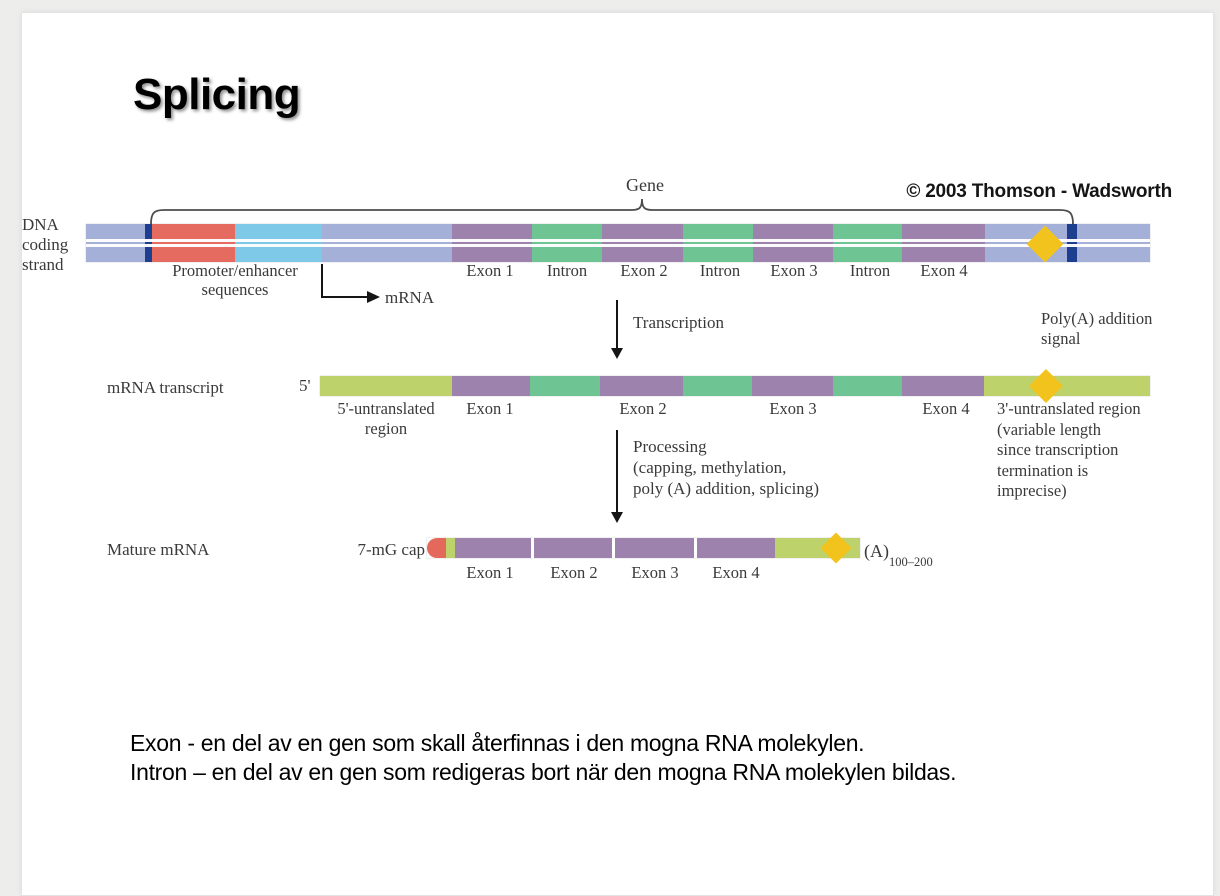 Image resolution: width=1220 pixels, height=896 pixels. What do you see at coordinates (490, 408) in the screenshot?
I see `transcript-exon-1-label: Exon 1` at bounding box center [490, 408].